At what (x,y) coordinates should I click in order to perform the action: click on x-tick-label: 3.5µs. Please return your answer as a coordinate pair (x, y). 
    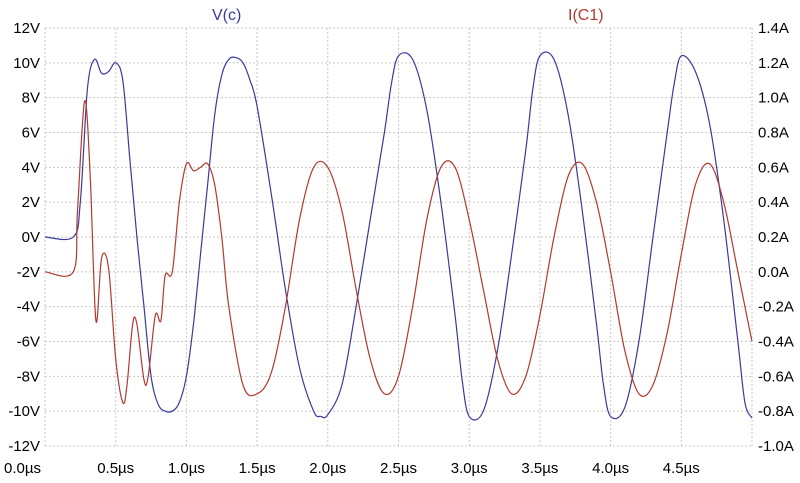
    Looking at the image, I should click on (539, 468).